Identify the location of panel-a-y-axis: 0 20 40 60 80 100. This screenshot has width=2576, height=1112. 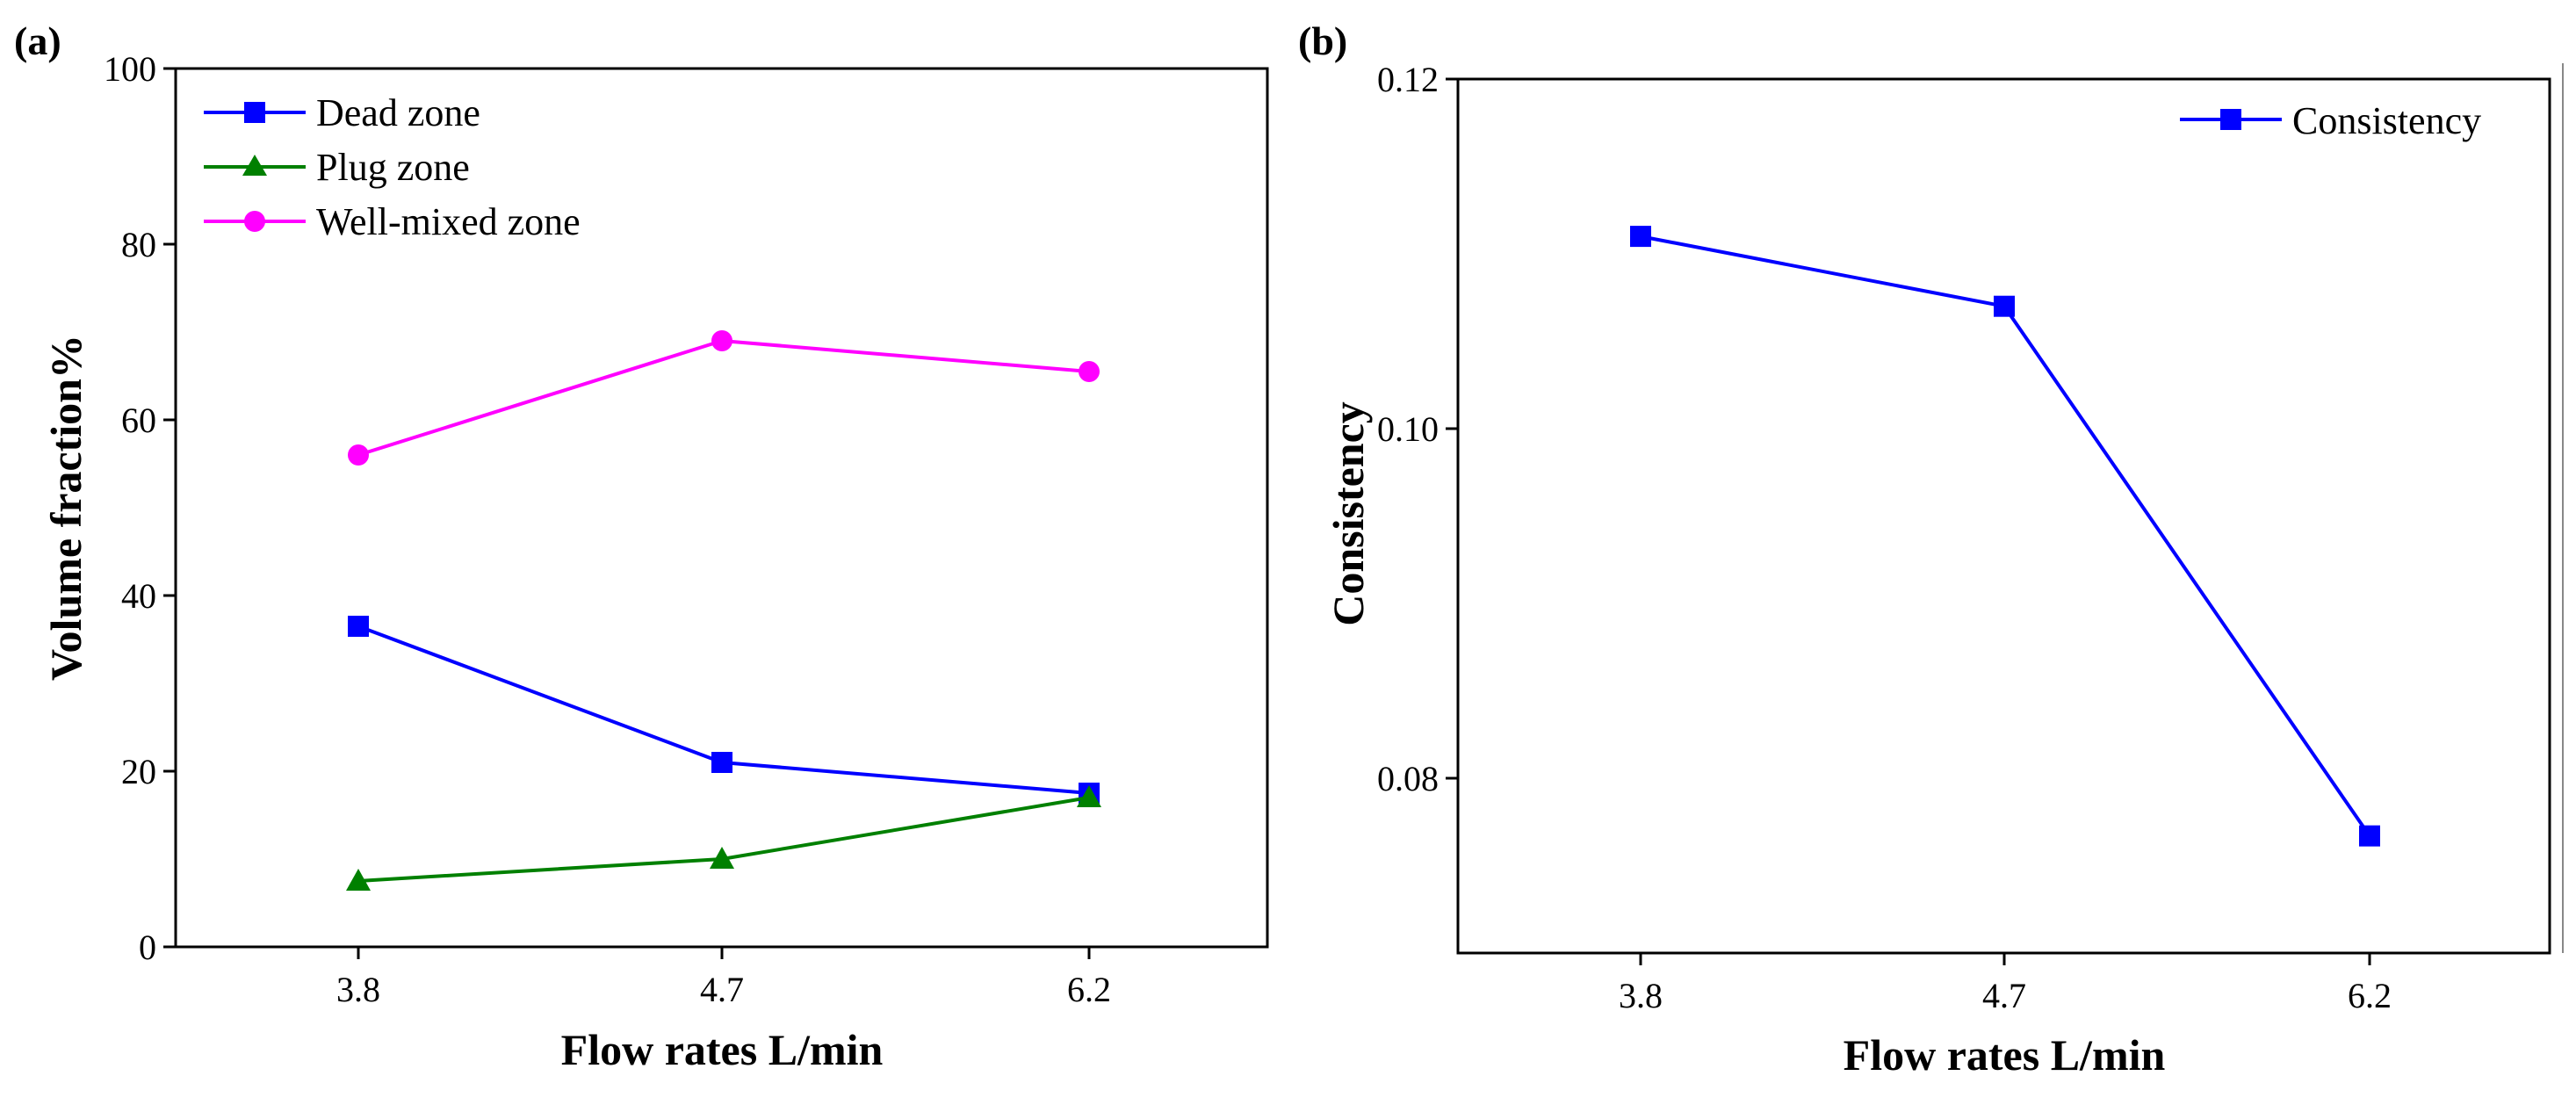
(140, 508).